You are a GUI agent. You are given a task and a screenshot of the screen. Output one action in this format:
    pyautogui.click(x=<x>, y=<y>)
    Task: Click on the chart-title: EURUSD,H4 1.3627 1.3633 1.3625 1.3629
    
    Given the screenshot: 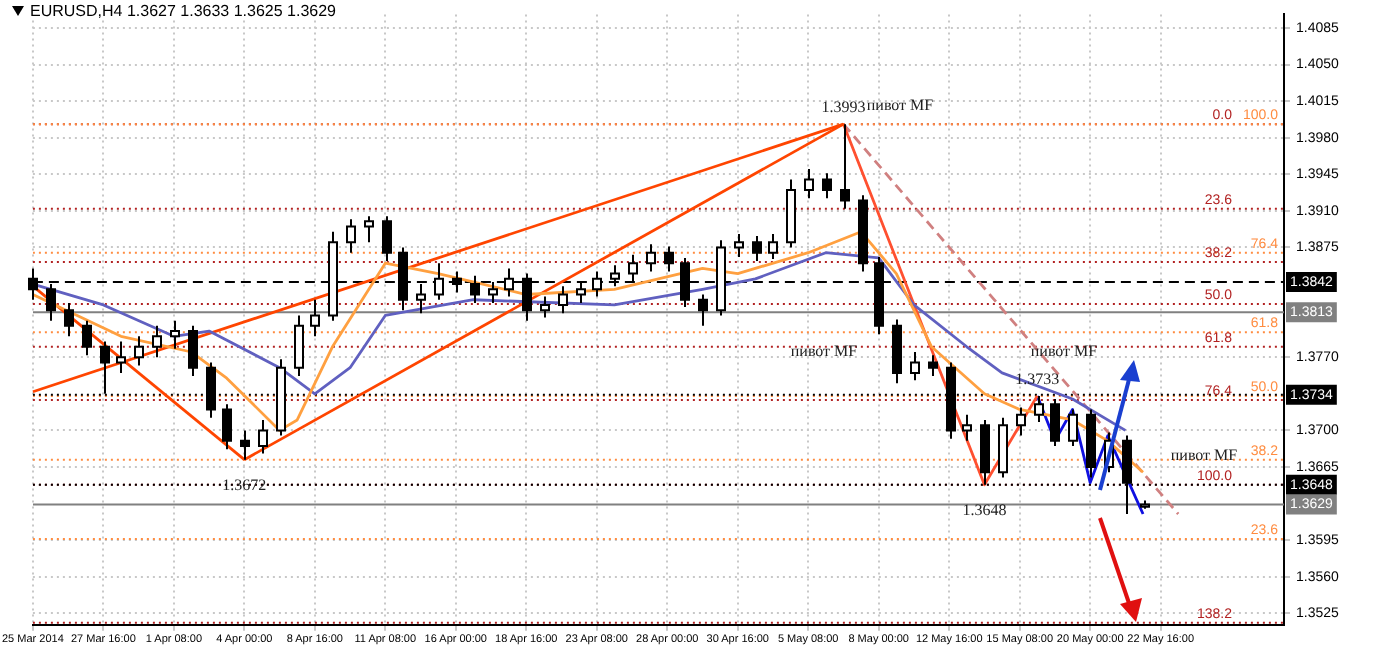 What is the action you would take?
    pyautogui.click(x=183, y=11)
    